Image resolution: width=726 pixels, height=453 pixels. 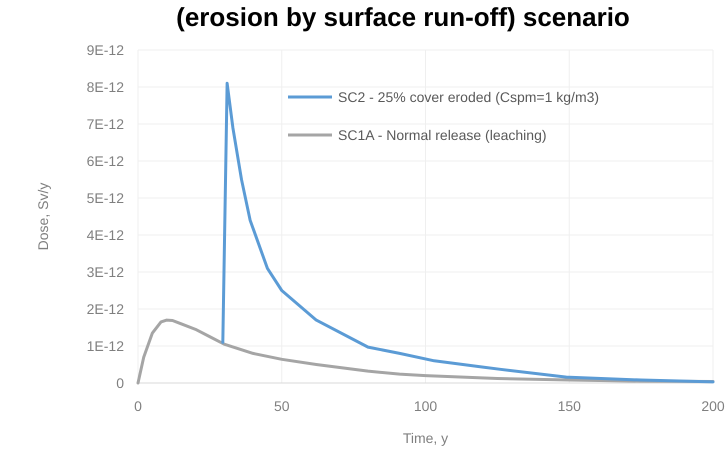 I want to click on y-axis-title: Dose, Sv/y, so click(x=43, y=216).